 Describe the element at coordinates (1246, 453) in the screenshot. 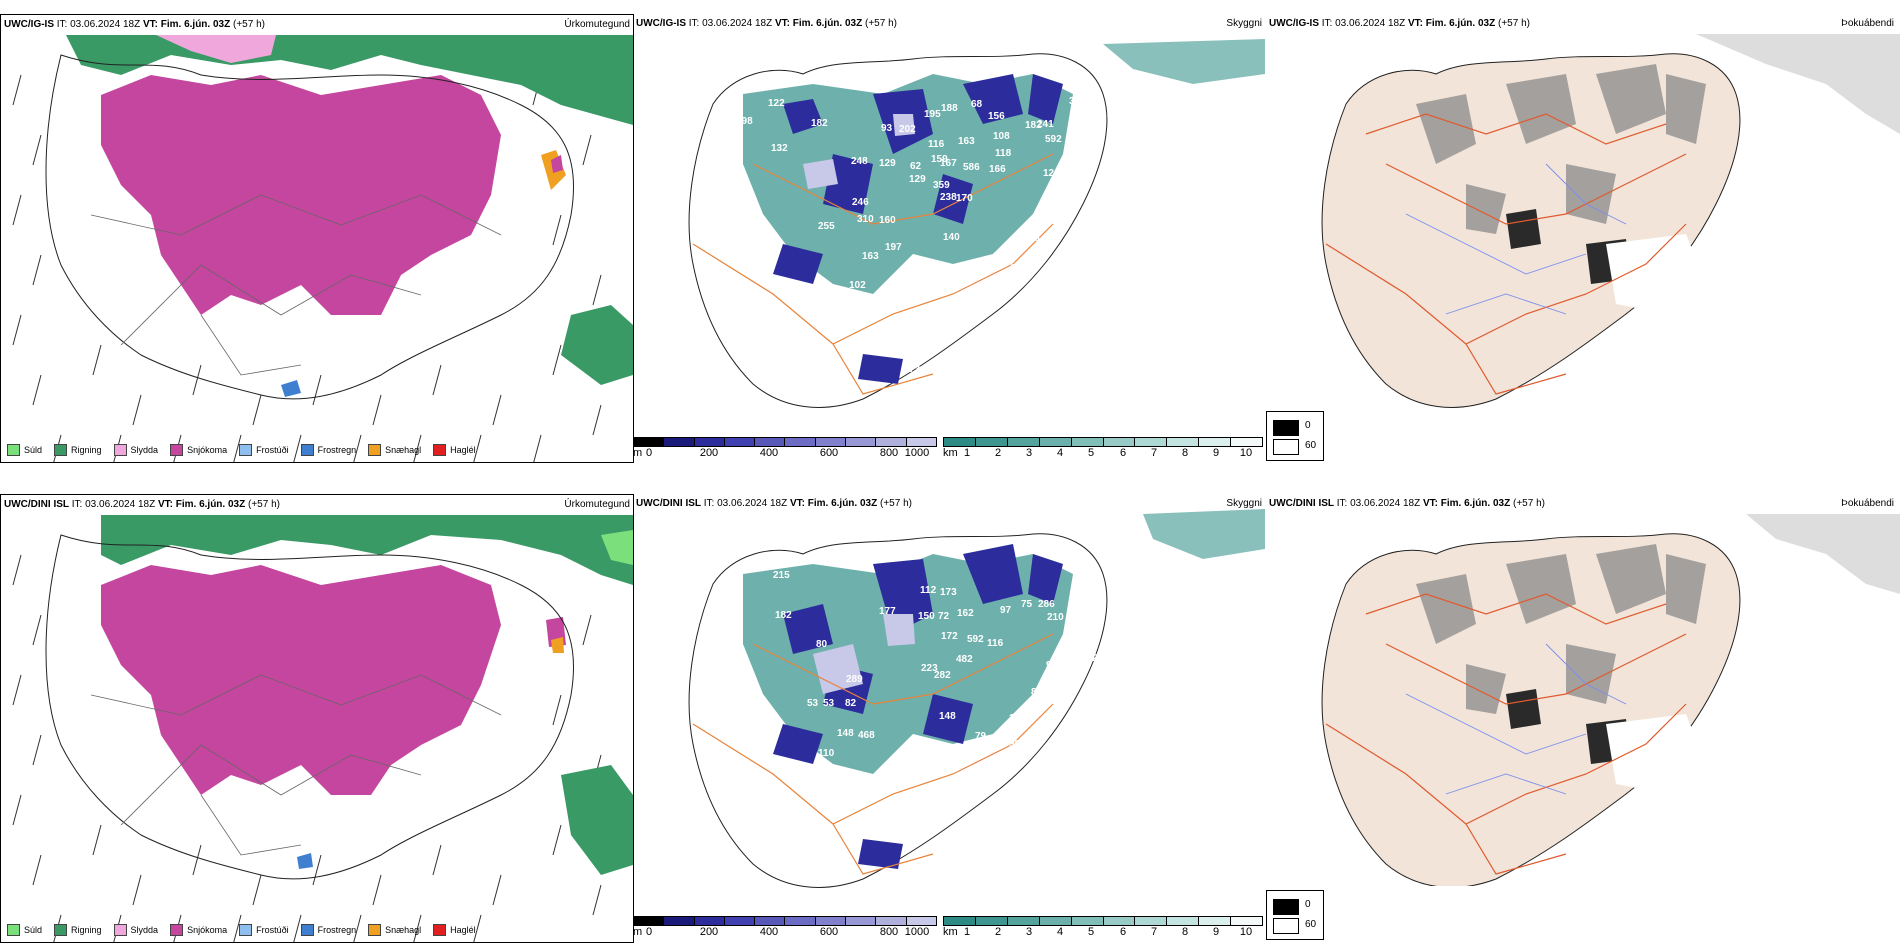

I see `colorbar-tick: 10` at that location.